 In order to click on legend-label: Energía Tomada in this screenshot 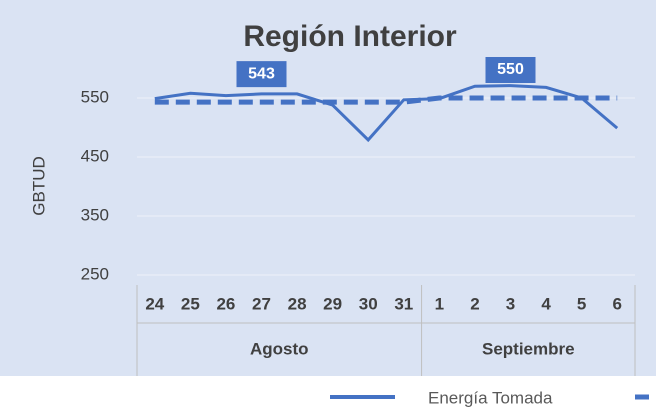, I will do `click(490, 397)`.